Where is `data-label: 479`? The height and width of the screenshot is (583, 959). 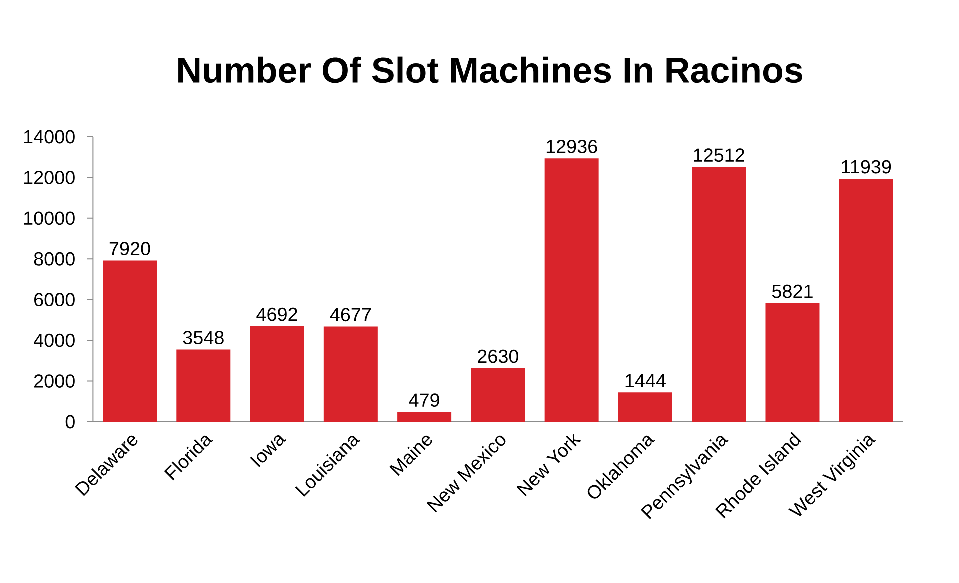 data-label: 479 is located at coordinates (424, 401).